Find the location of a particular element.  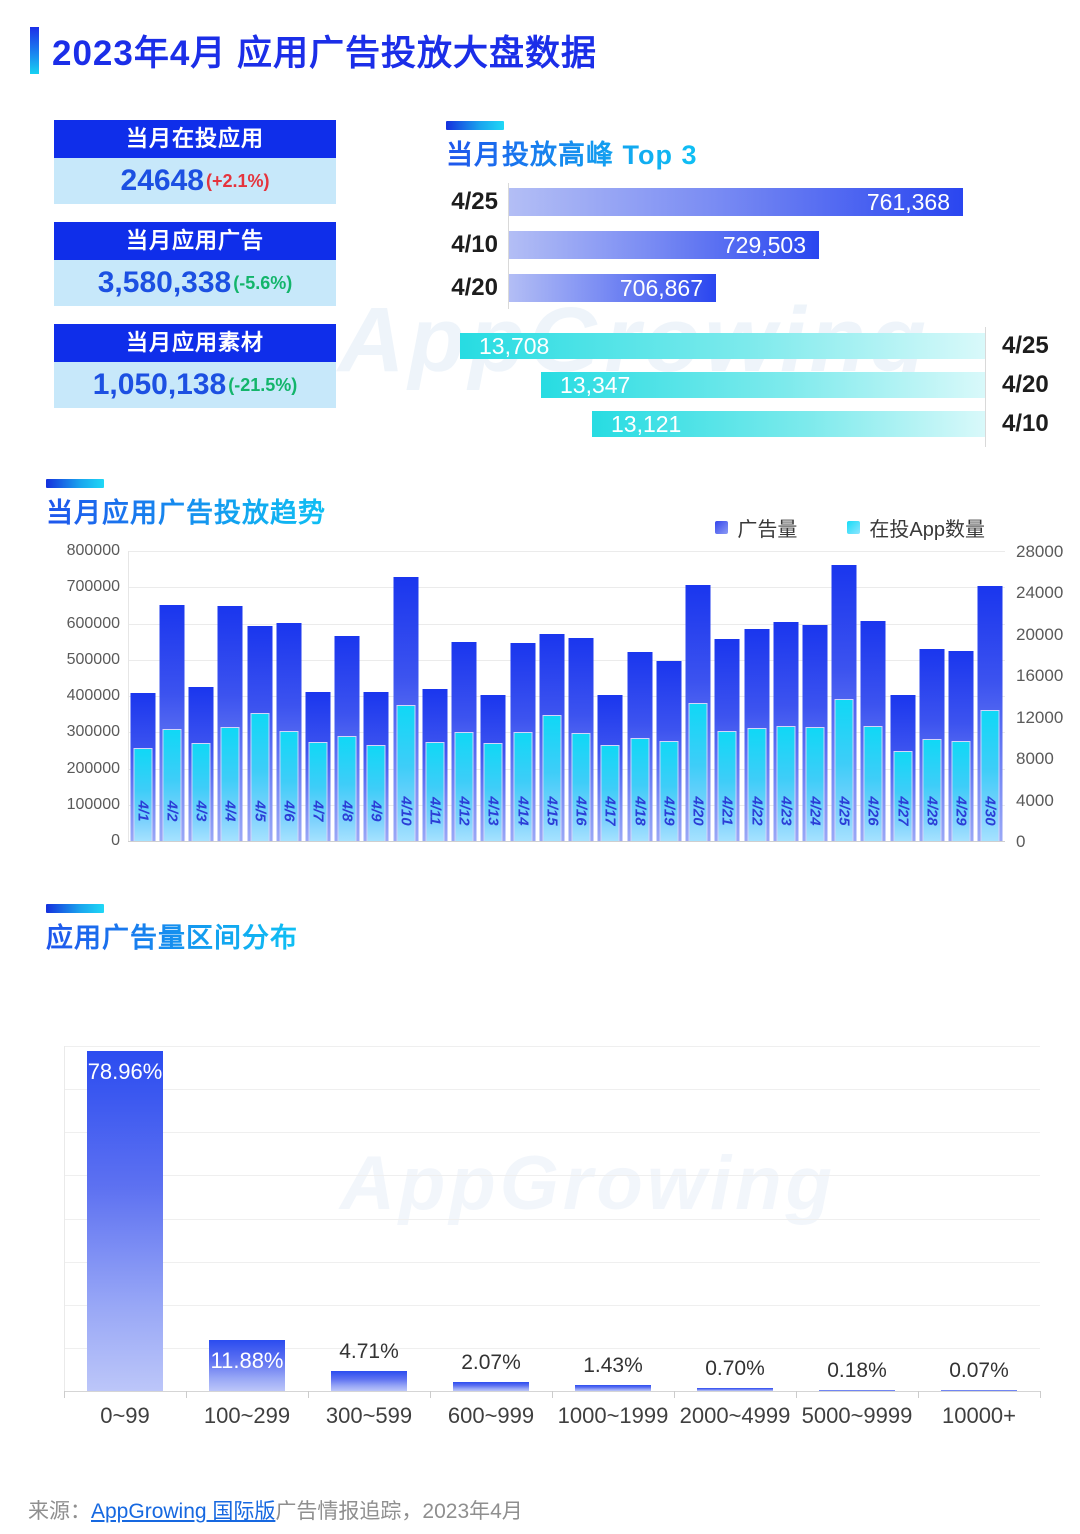

trend-bar-slot: 4/13 is located at coordinates (493, 696).